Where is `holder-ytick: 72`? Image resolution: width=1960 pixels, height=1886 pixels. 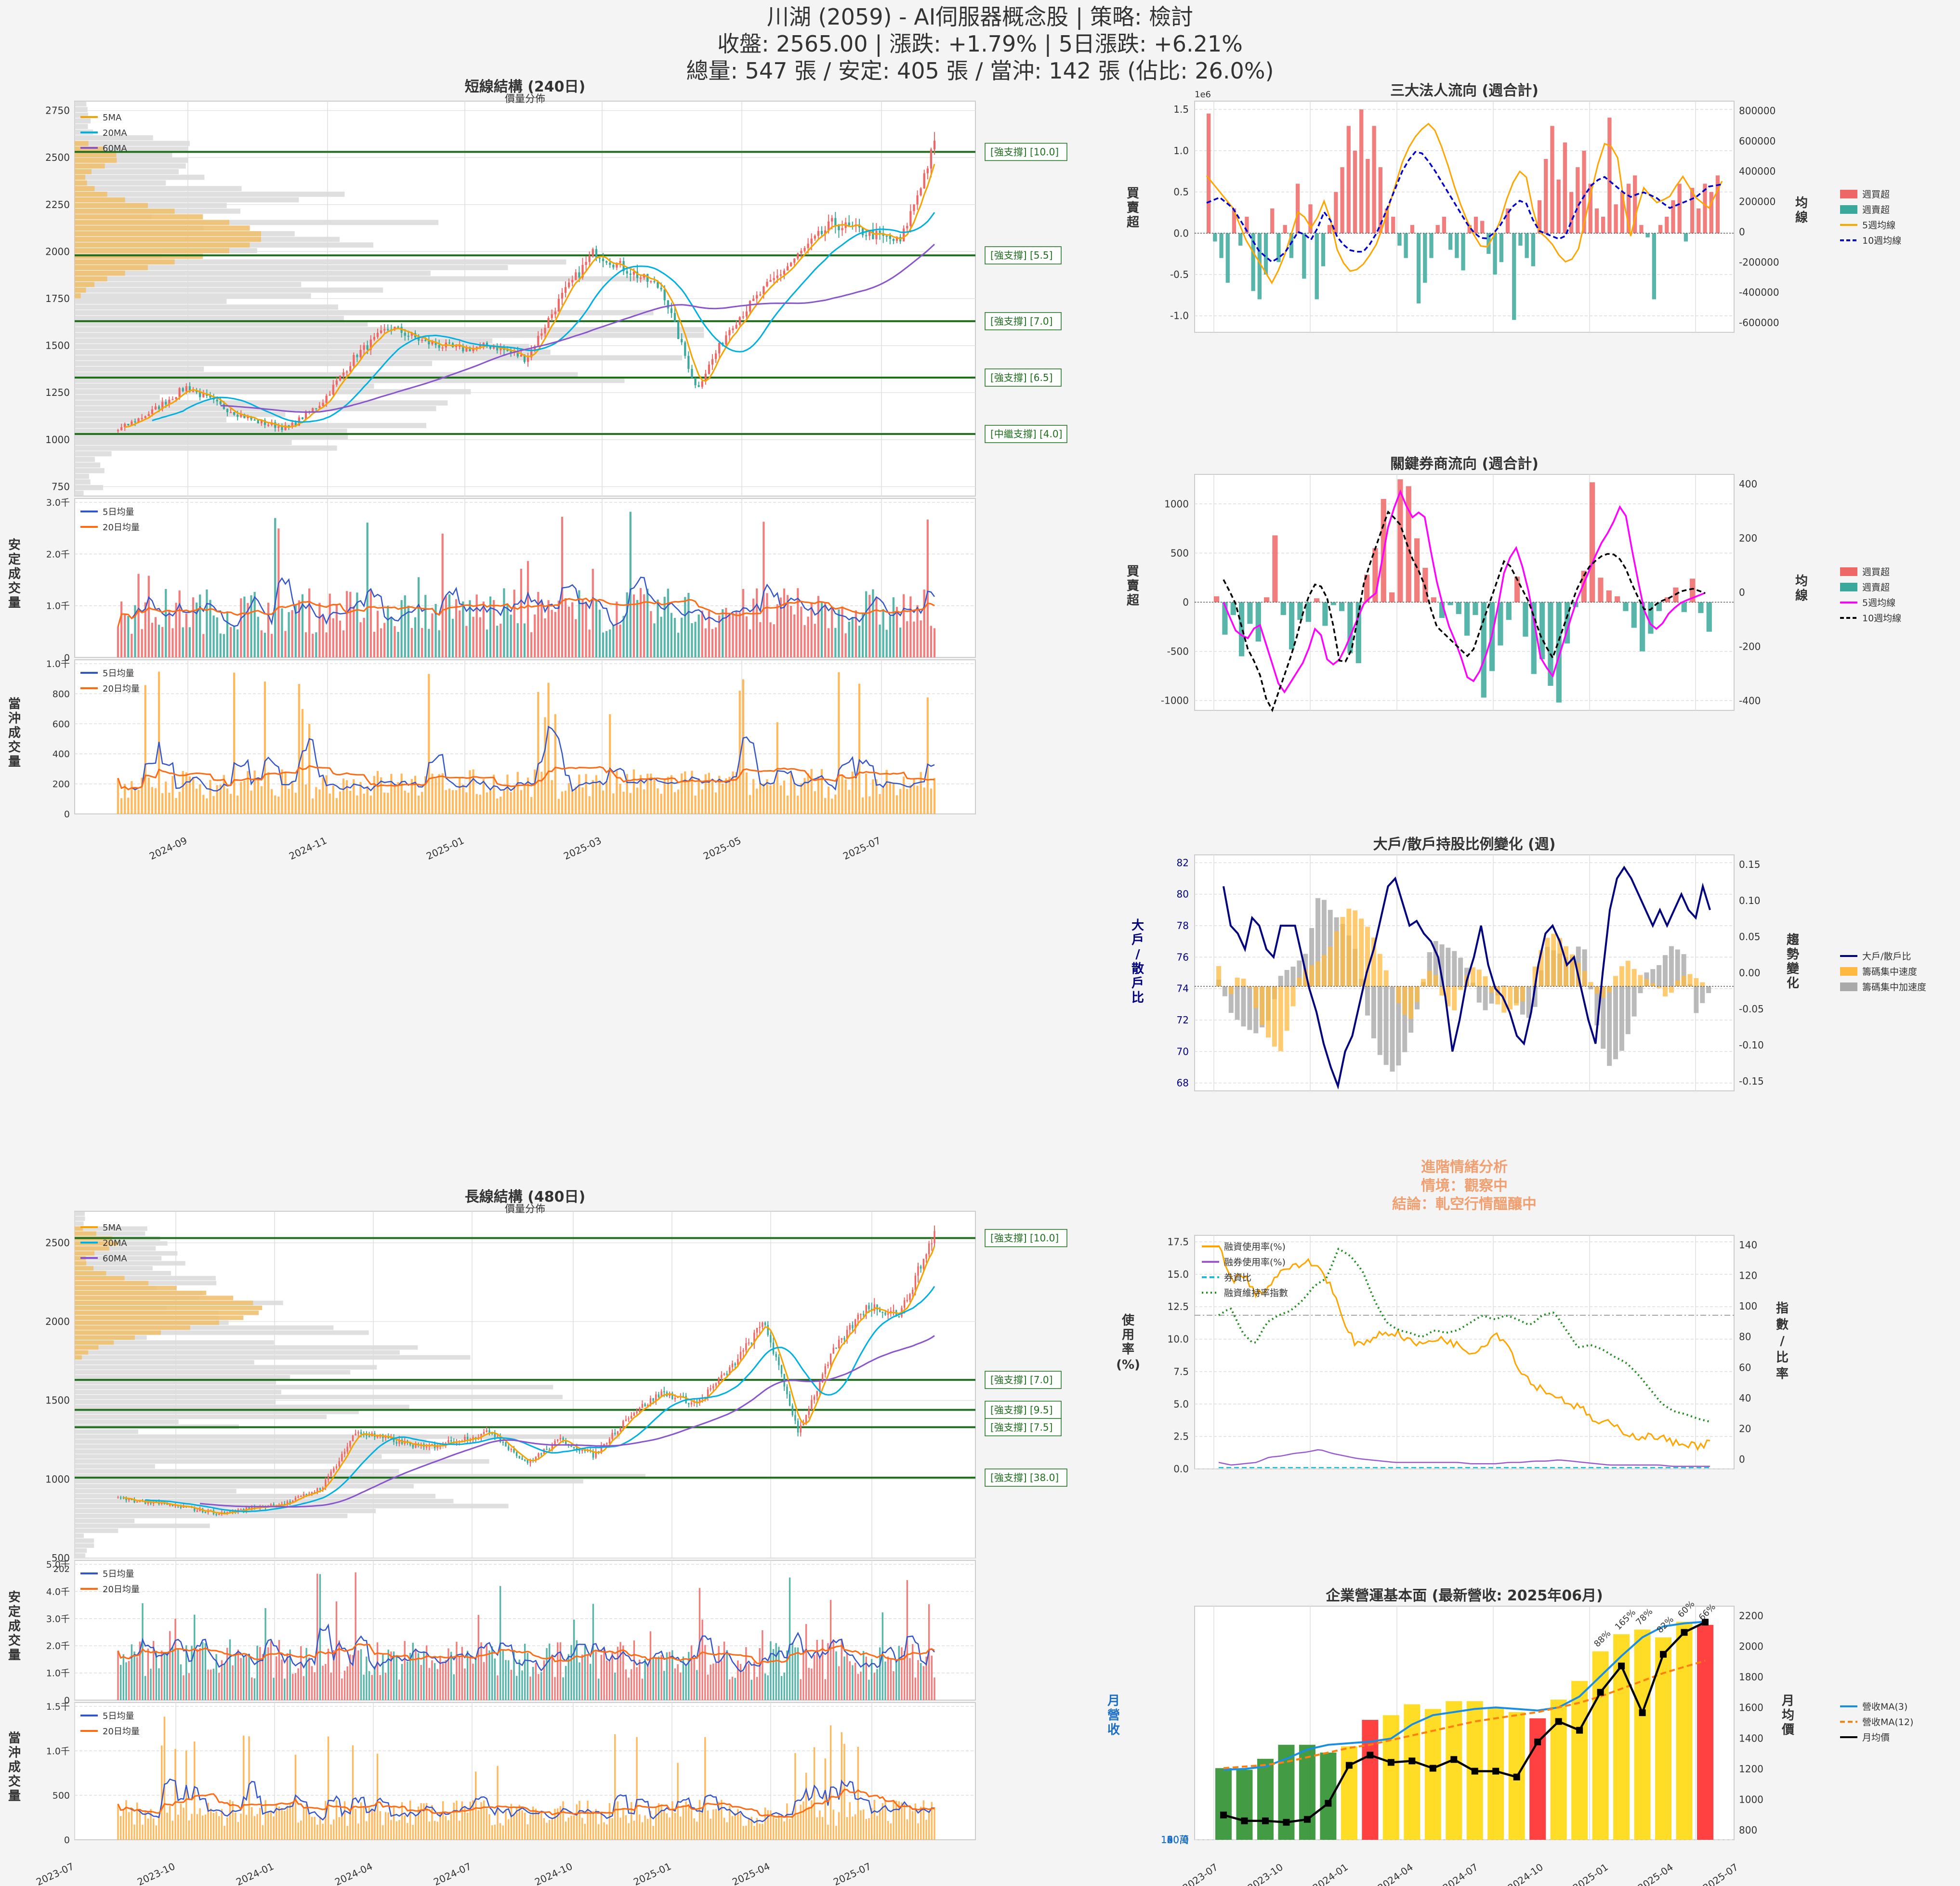
holder-ytick: 72 is located at coordinates (1183, 1020).